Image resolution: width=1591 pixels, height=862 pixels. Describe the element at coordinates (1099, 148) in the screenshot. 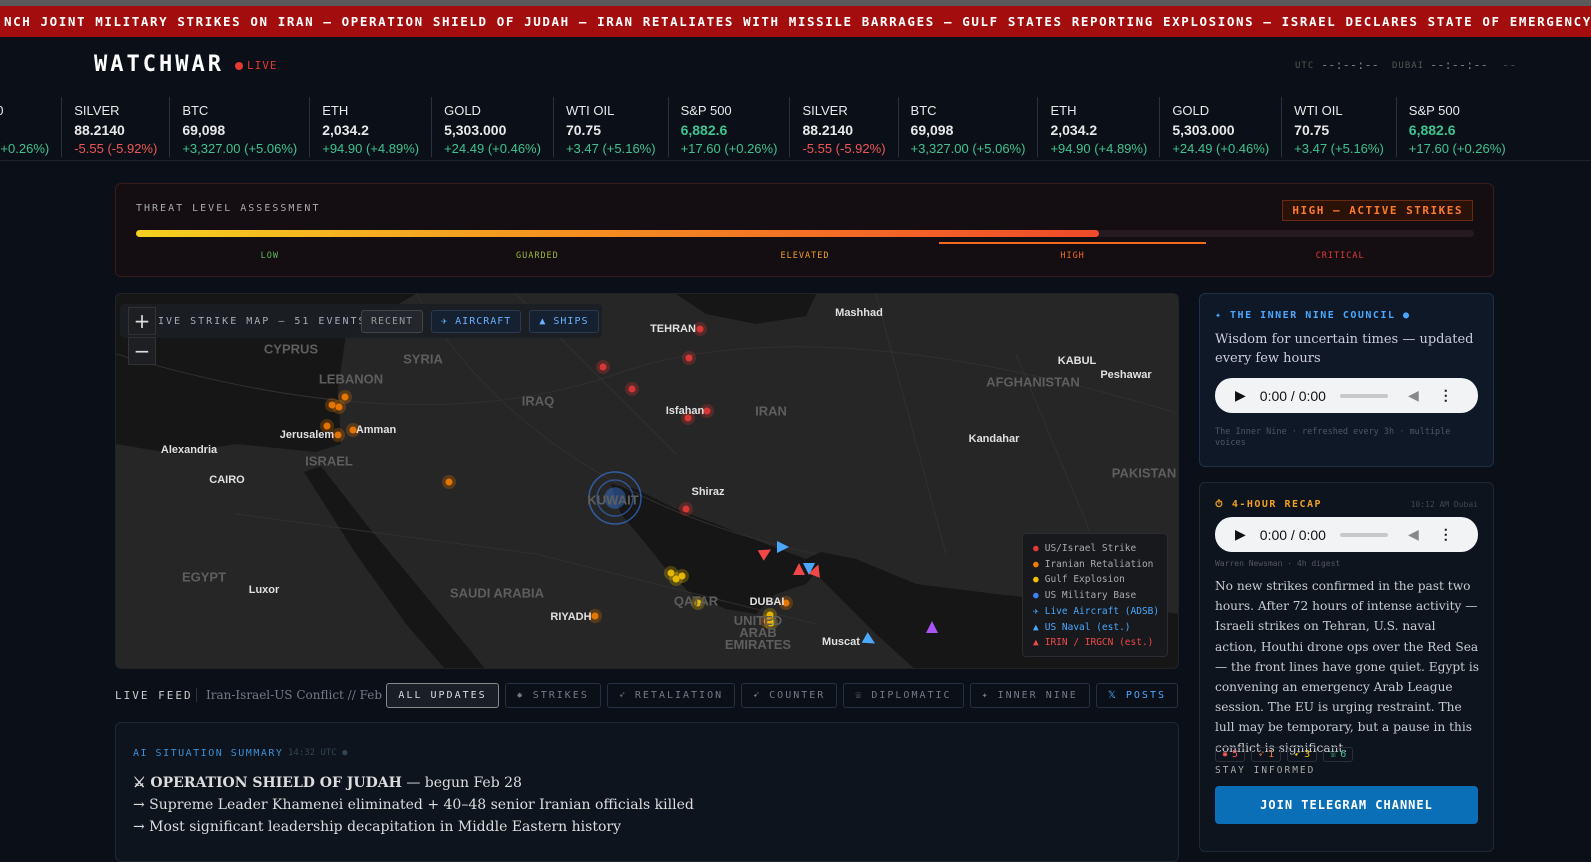

I see `market-change: +94.90 (+4.89%)` at that location.